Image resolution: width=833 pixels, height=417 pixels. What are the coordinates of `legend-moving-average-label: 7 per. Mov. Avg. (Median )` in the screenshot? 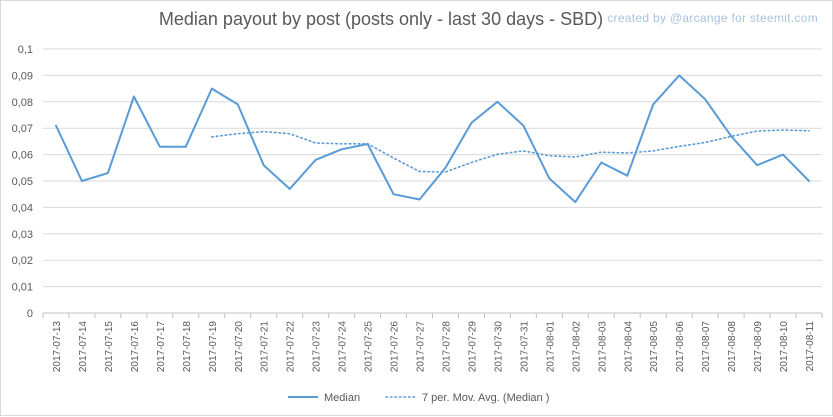 It's located at (485, 398).